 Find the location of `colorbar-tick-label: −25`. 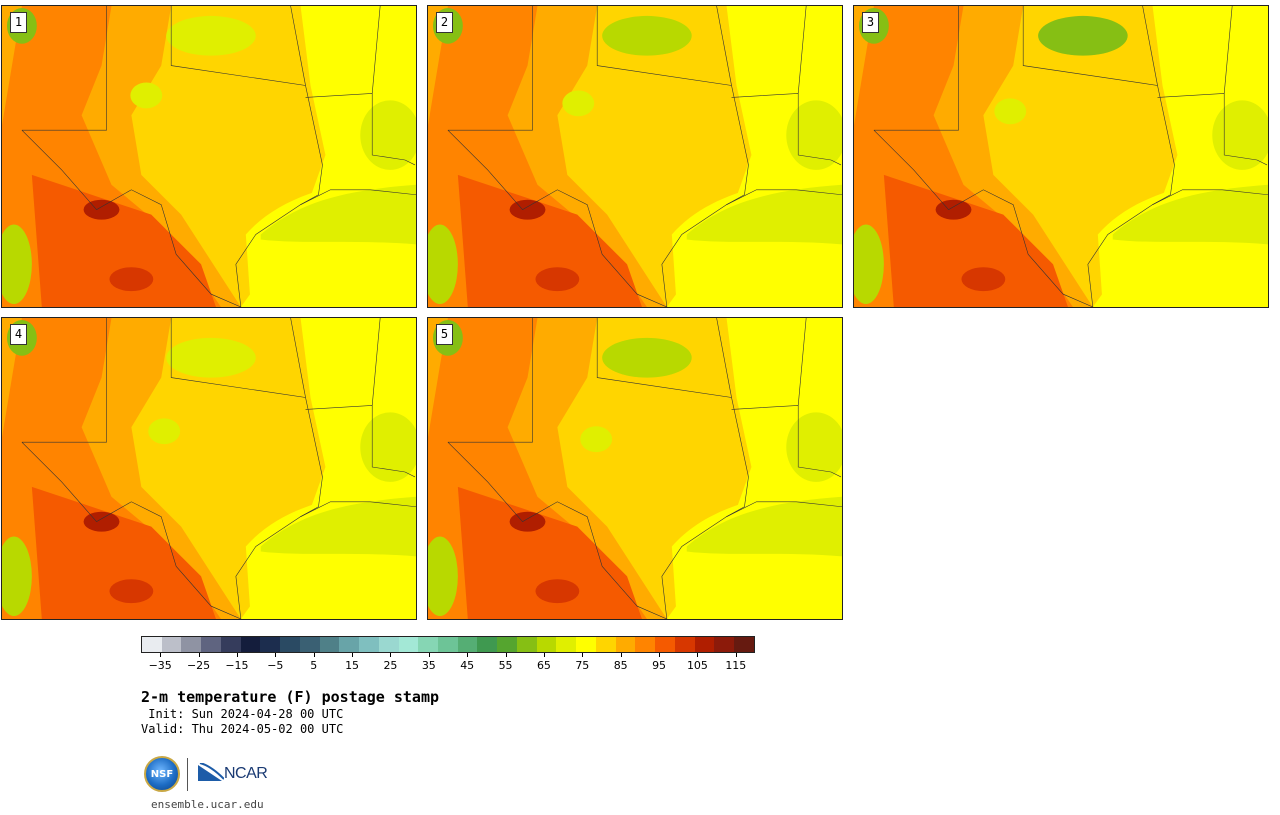

colorbar-tick-label: −25 is located at coordinates (198, 665).